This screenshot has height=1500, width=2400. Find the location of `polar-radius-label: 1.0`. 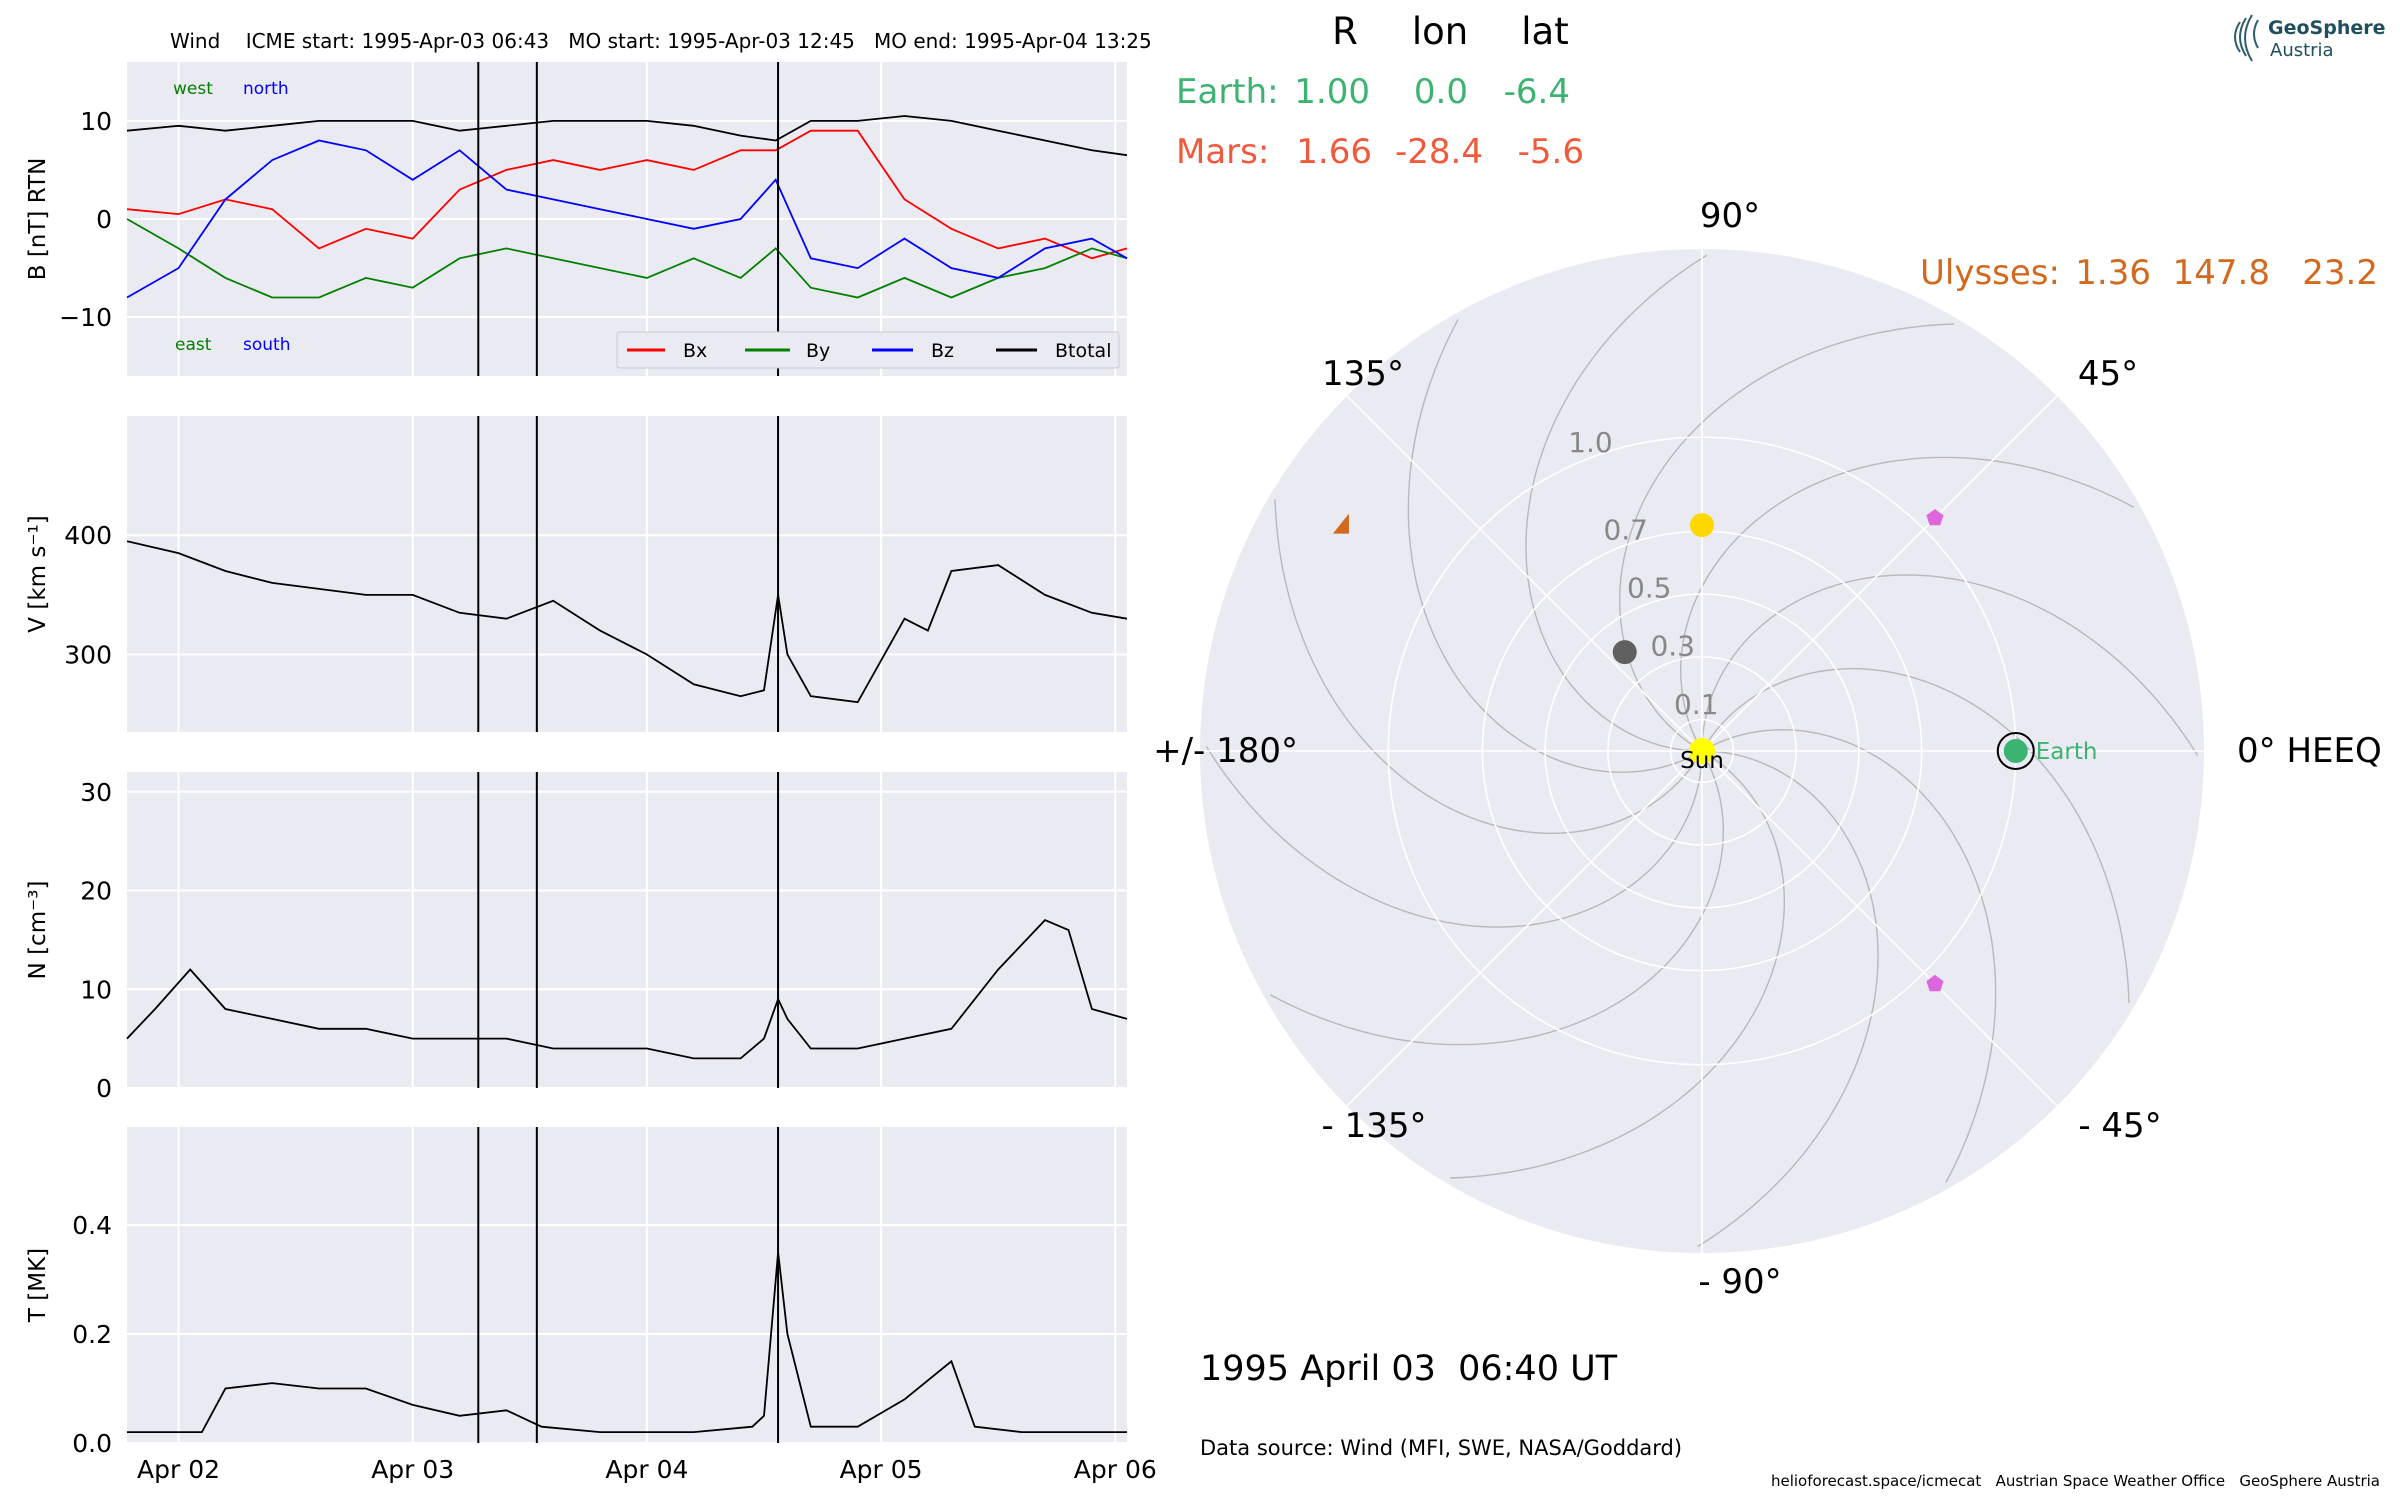

polar-radius-label: 1.0 is located at coordinates (1590, 442).